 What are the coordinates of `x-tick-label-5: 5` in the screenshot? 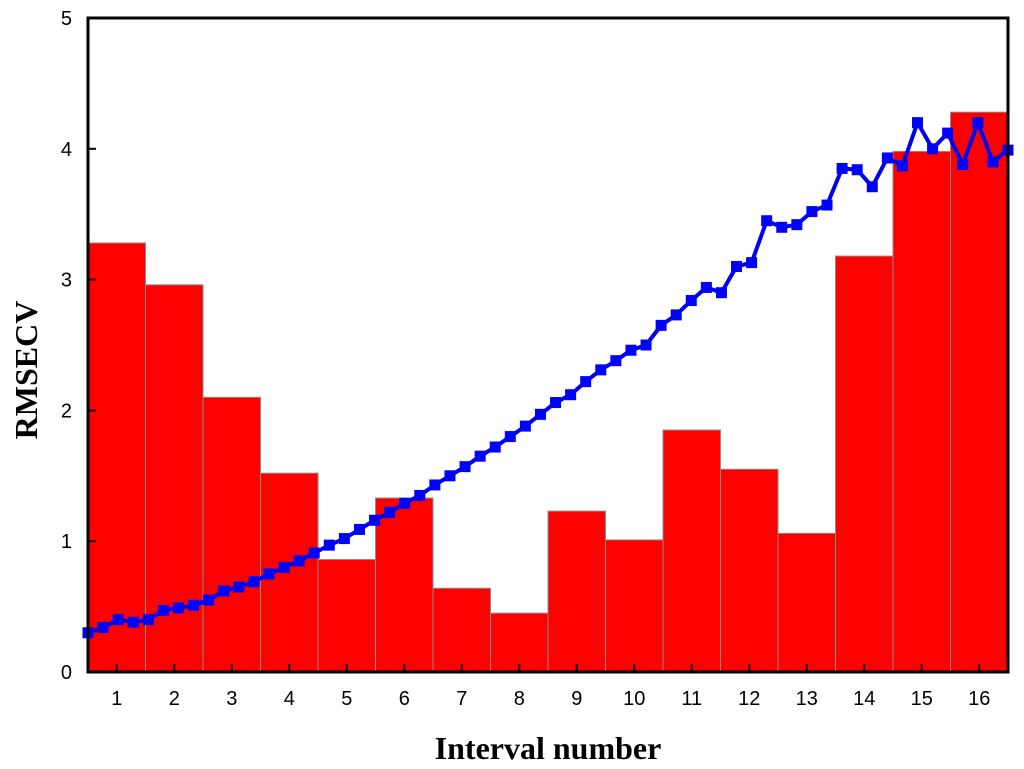 It's located at (346, 699).